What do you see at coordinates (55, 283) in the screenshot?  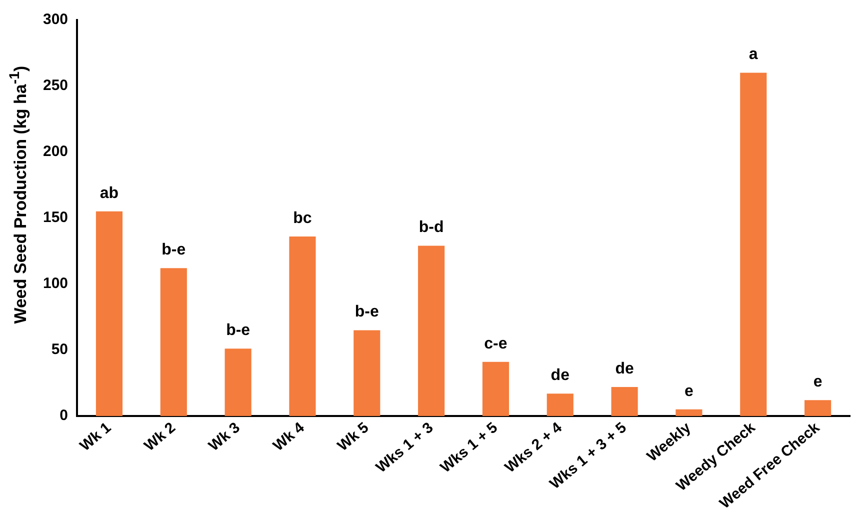 I see `y-tick-label: 100` at bounding box center [55, 283].